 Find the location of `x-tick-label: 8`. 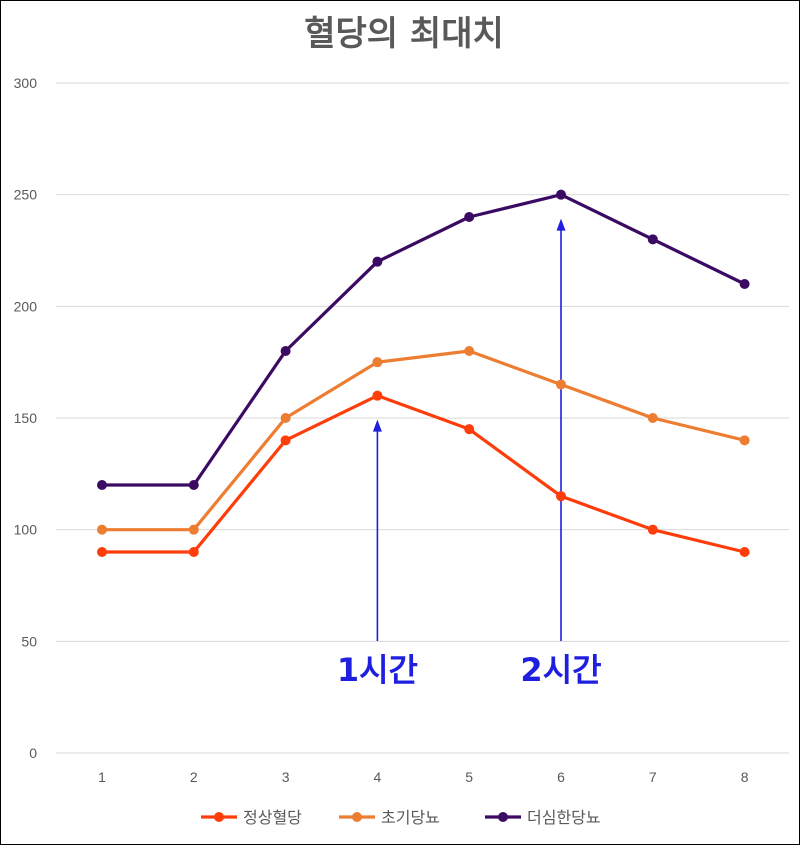

x-tick-label: 8 is located at coordinates (745, 777).